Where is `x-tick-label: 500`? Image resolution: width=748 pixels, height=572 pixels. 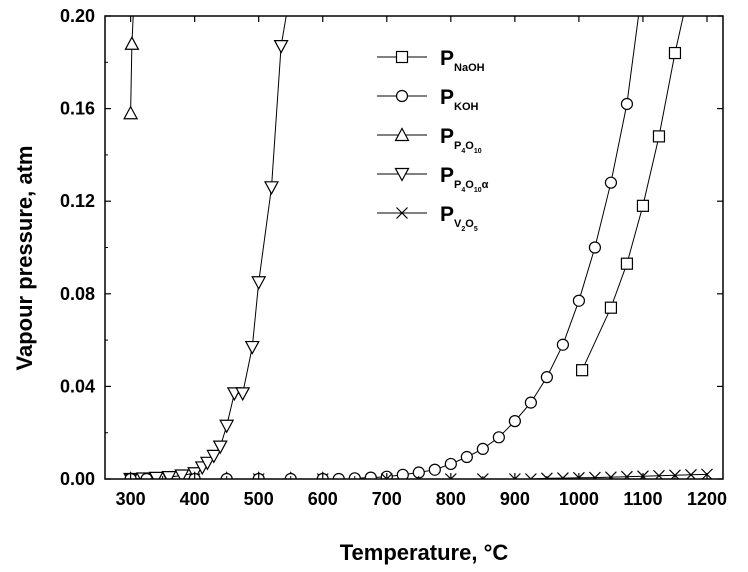
x-tick-label: 500 is located at coordinates (259, 499).